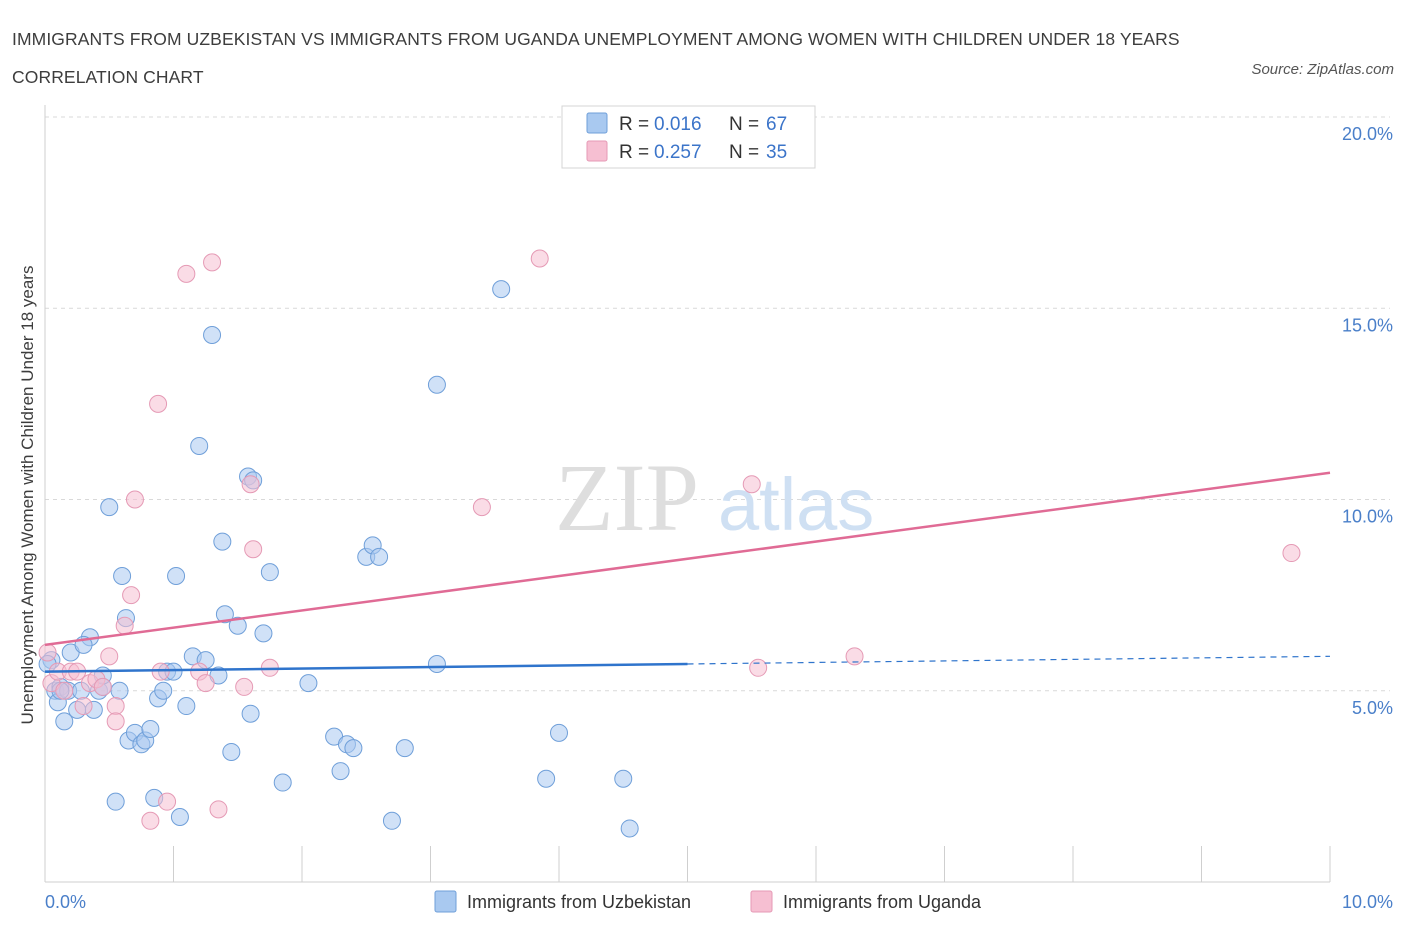 This screenshot has height=930, width=1406. Describe the element at coordinates (1367, 325) in the screenshot. I see `y-tick-label: 15.0%` at that location.